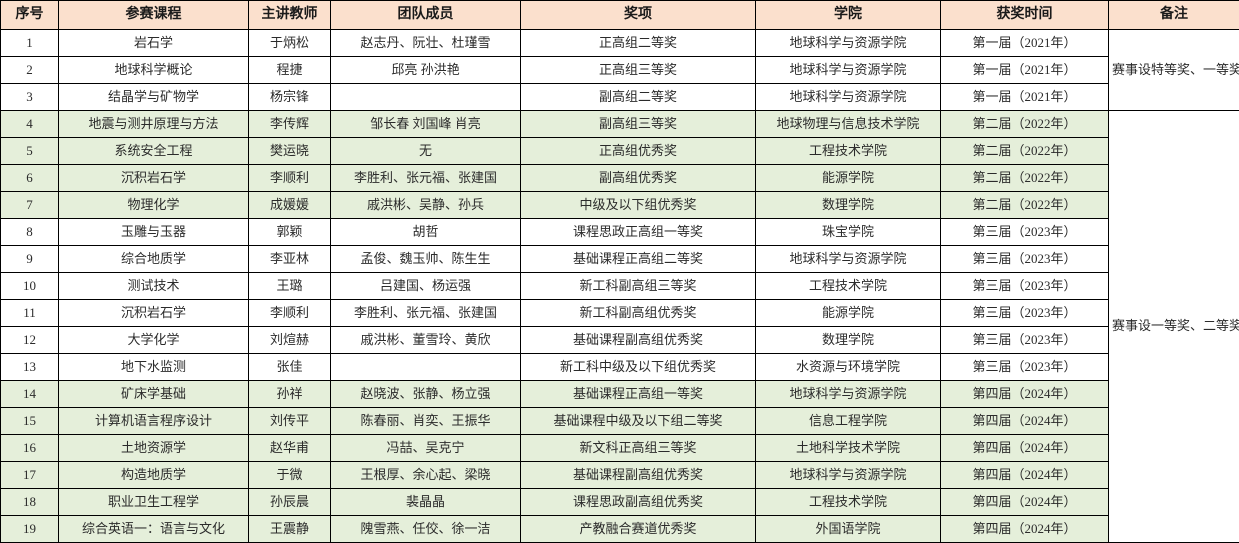 The height and width of the screenshot is (543, 1239). Describe the element at coordinates (638, 43) in the screenshot. I see `cell-award: 正高组二等奖` at that location.